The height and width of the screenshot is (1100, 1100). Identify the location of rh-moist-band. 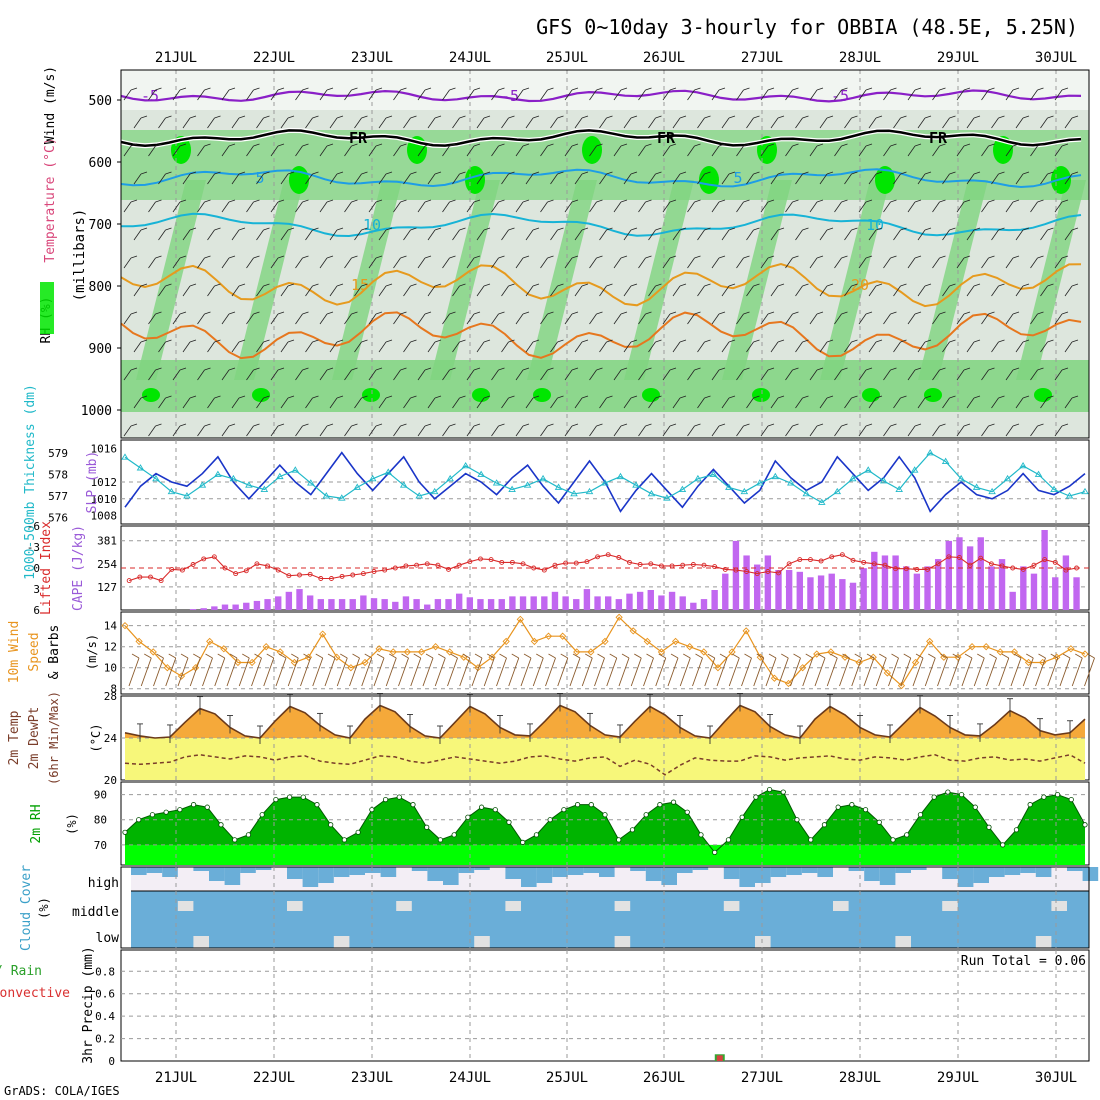
(605, 386).